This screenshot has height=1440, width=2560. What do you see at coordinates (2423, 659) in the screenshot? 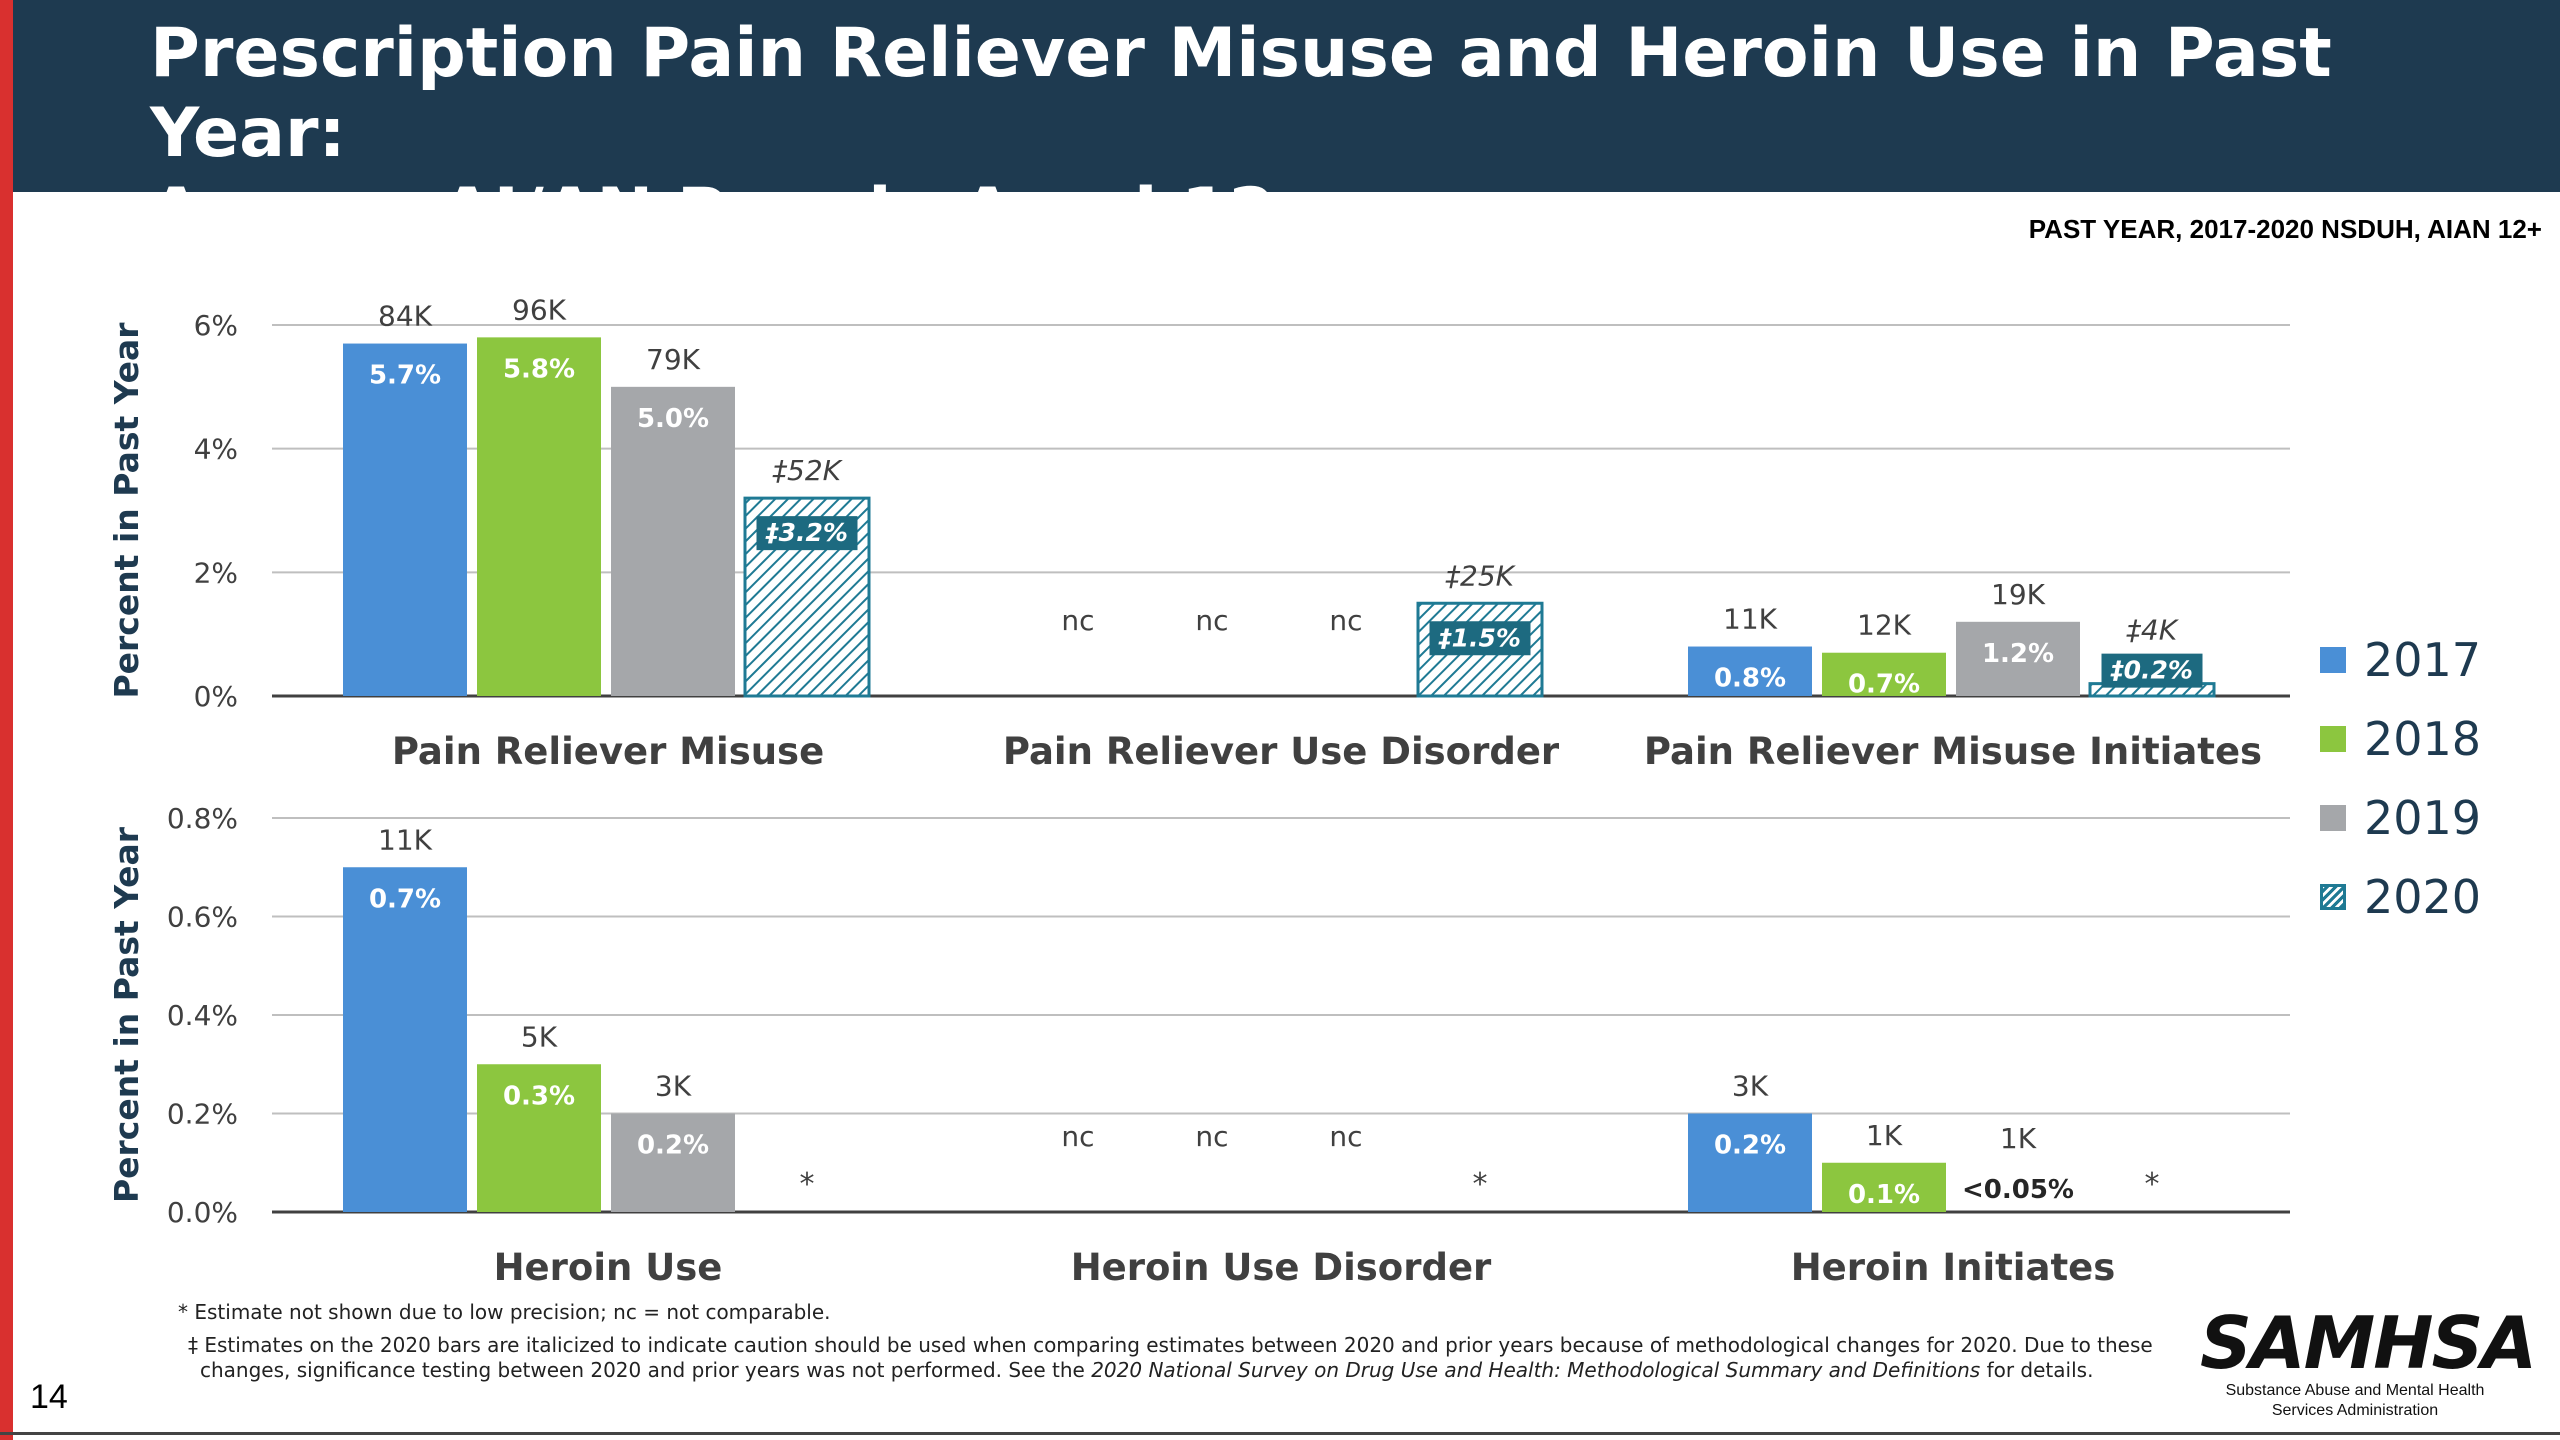
I see `legend-label: 2017` at bounding box center [2423, 659].